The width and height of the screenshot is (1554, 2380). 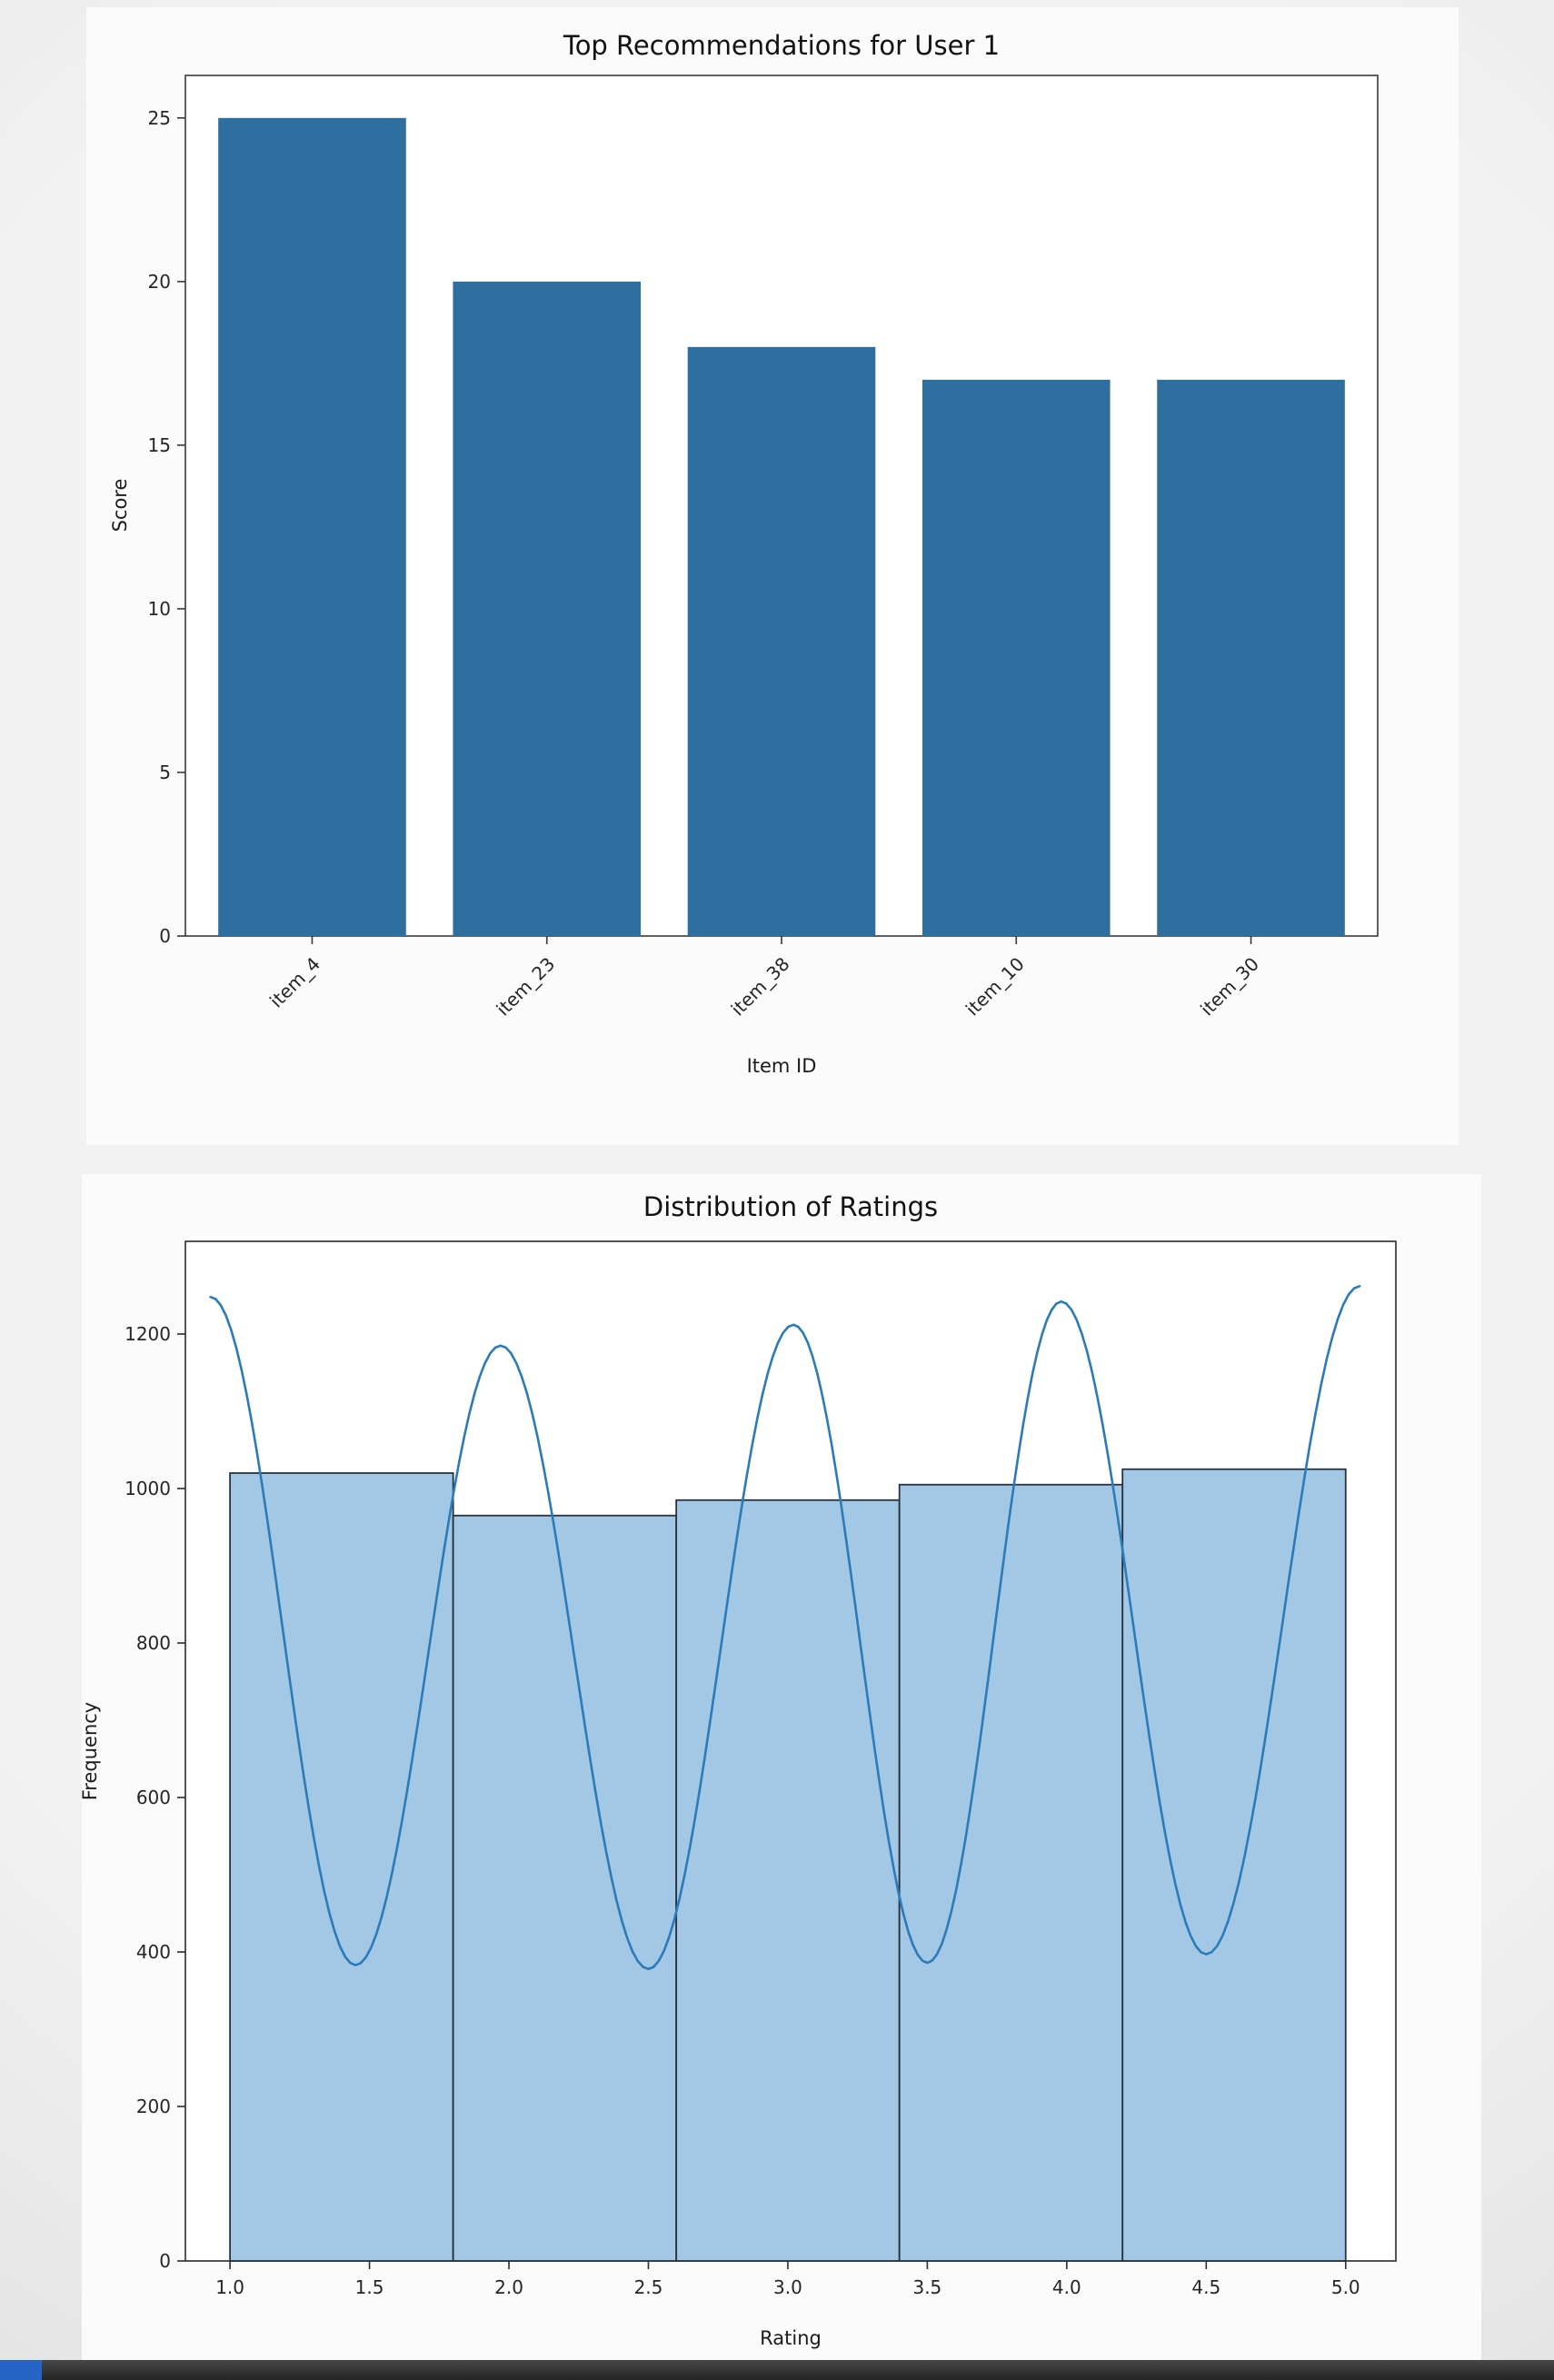 I want to click on x-tick-label: item_30, so click(x=1229, y=987).